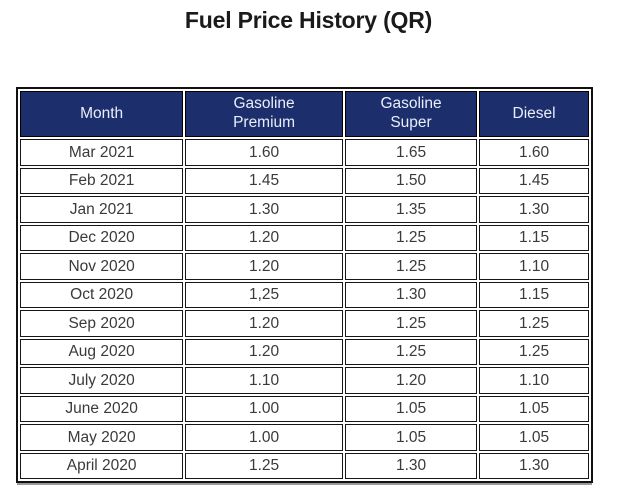 This screenshot has height=488, width=617. I want to click on month-cell: Mar 2021, so click(102, 152).